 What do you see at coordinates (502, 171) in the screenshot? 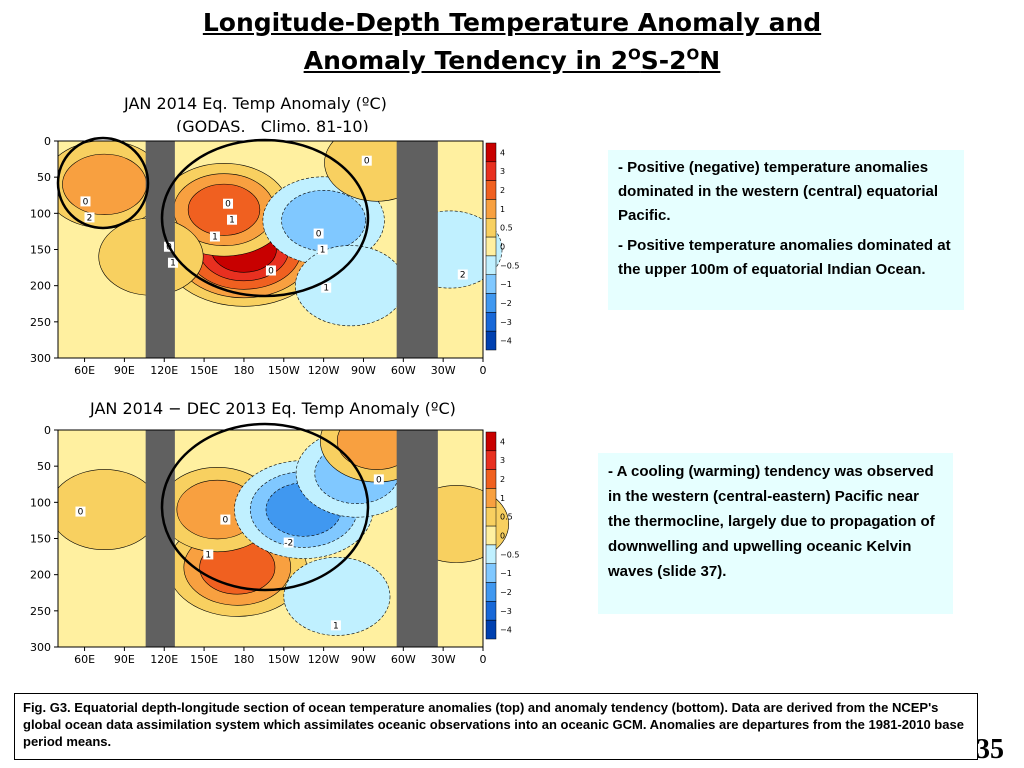
I see `colorbar-label: 3` at bounding box center [502, 171].